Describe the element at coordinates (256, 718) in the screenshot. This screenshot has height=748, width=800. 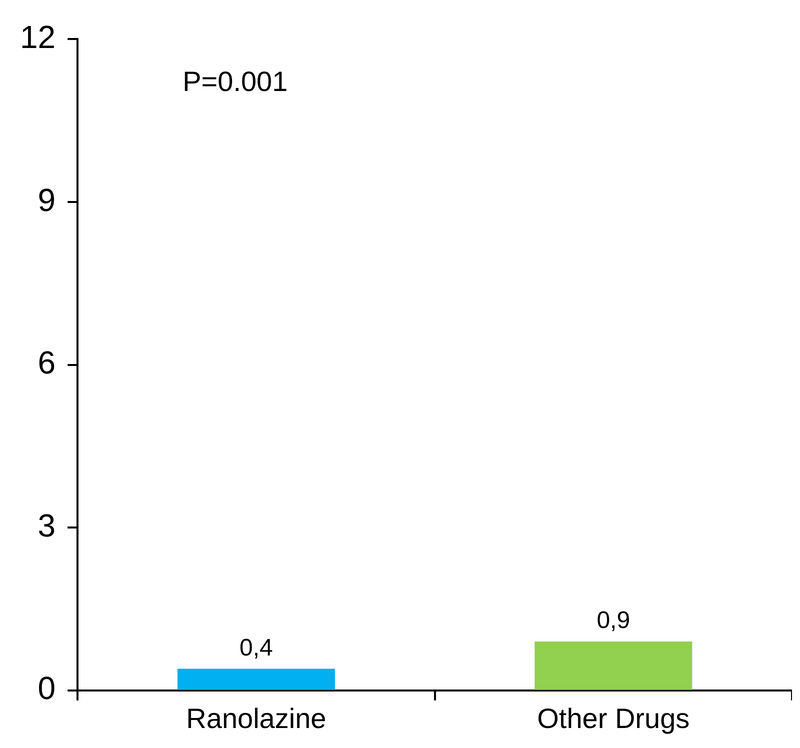
I see `x-tick-label: Ranolazine` at that location.